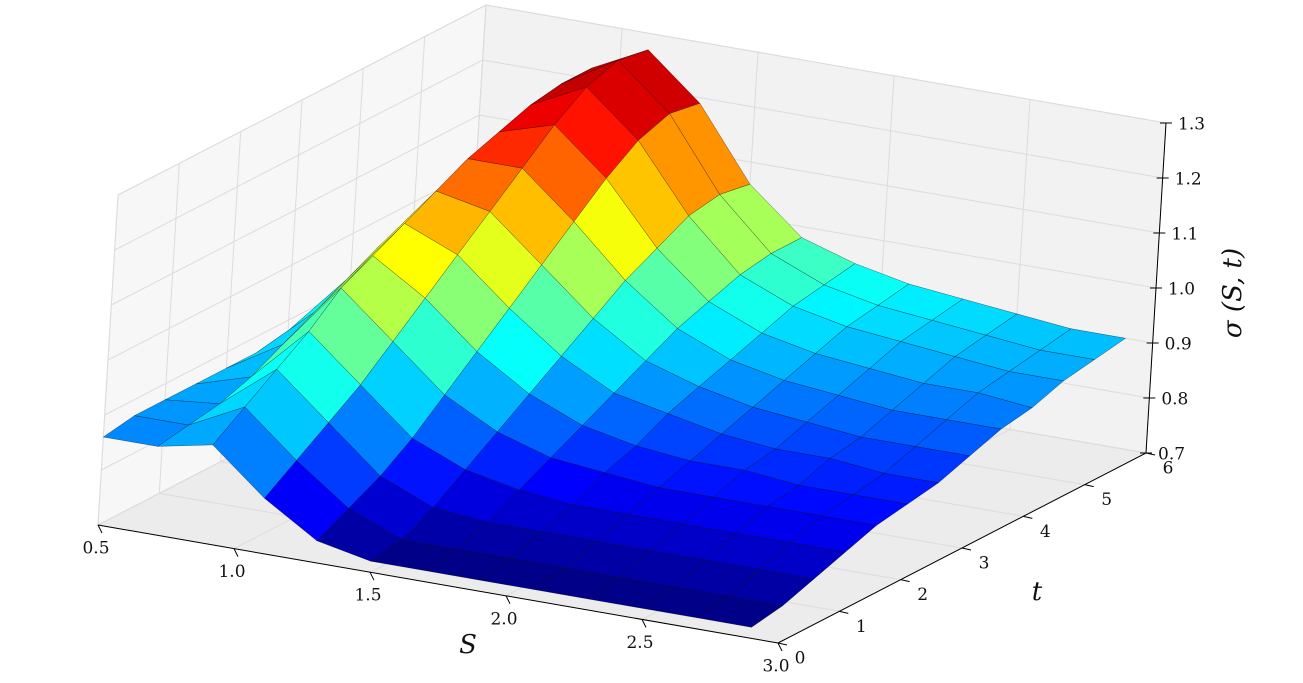 Image resolution: width=1303 pixels, height=683 pixels. Describe the element at coordinates (1156, 288) in the screenshot. I see `z-axis-line` at that location.